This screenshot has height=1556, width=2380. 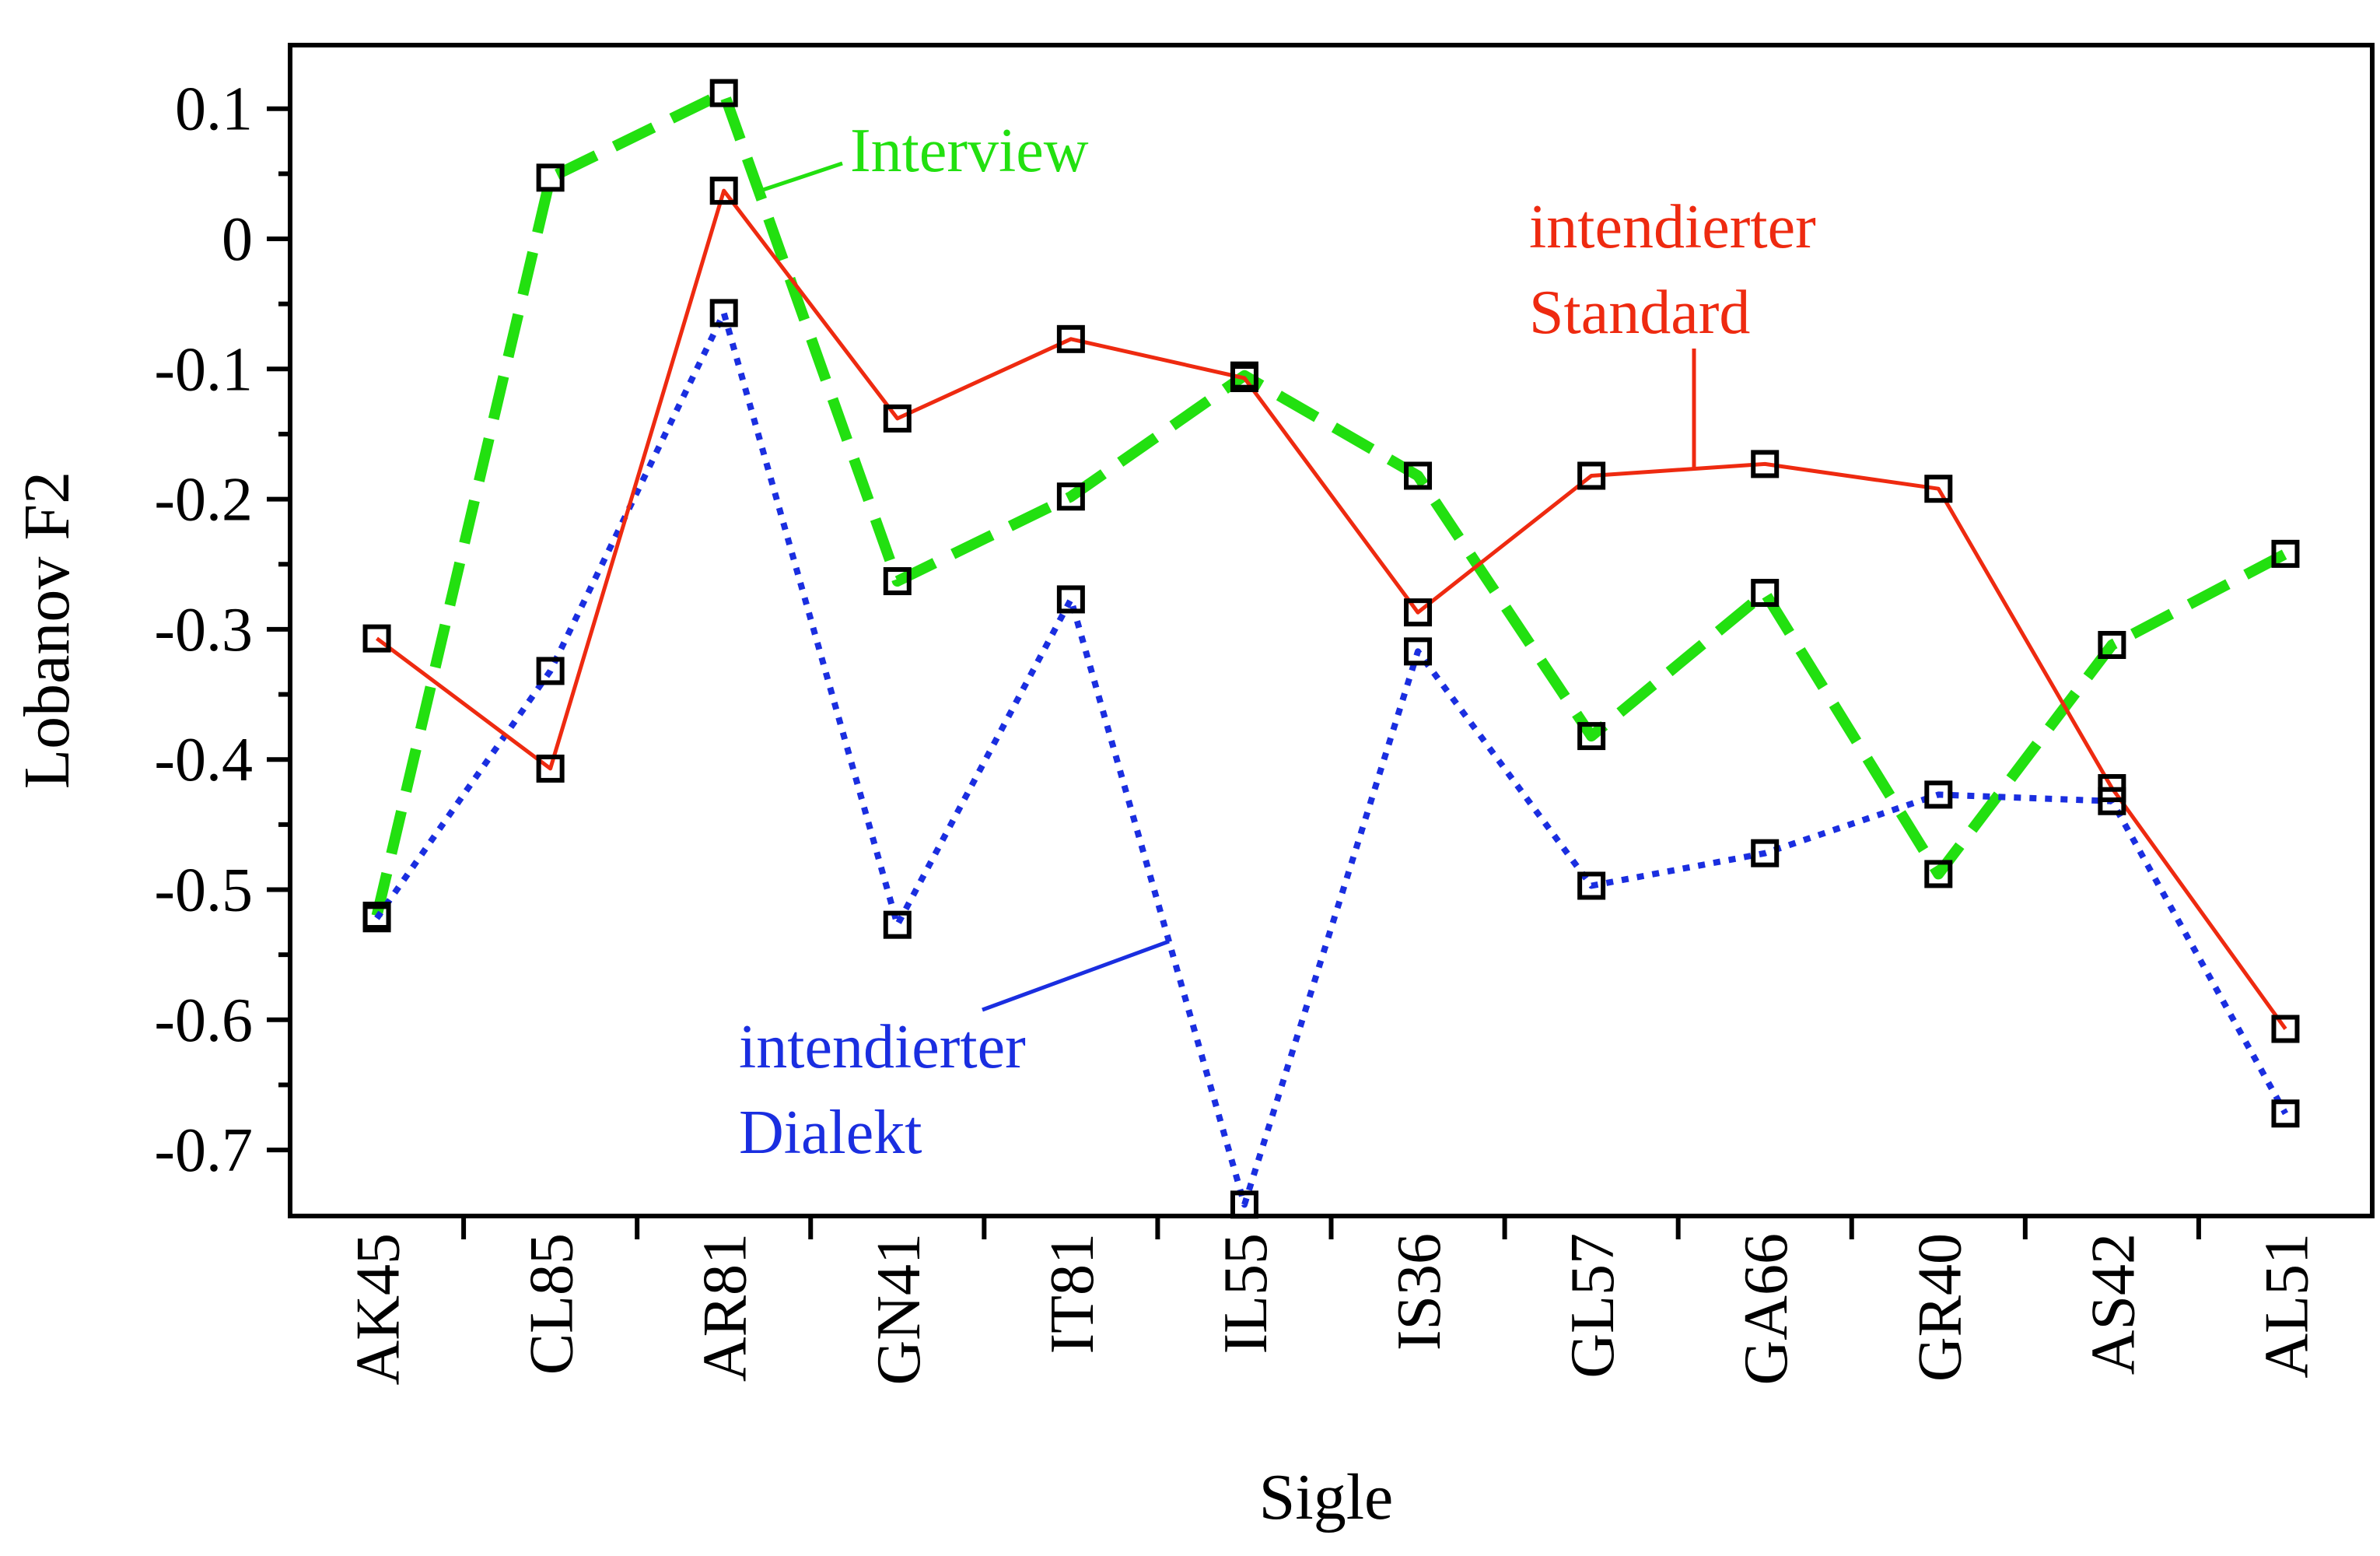 I want to click on standard-annotation-line2: Standard, so click(x=1640, y=313).